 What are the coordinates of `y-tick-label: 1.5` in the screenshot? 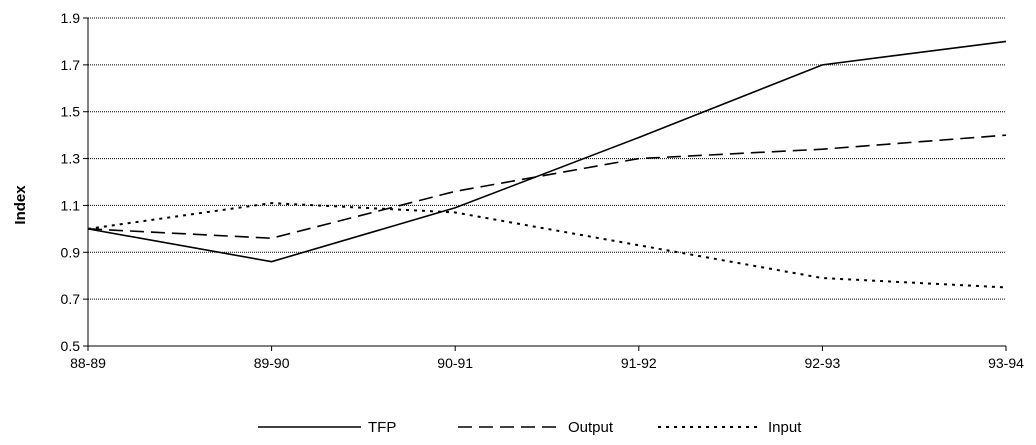 It's located at (71, 112).